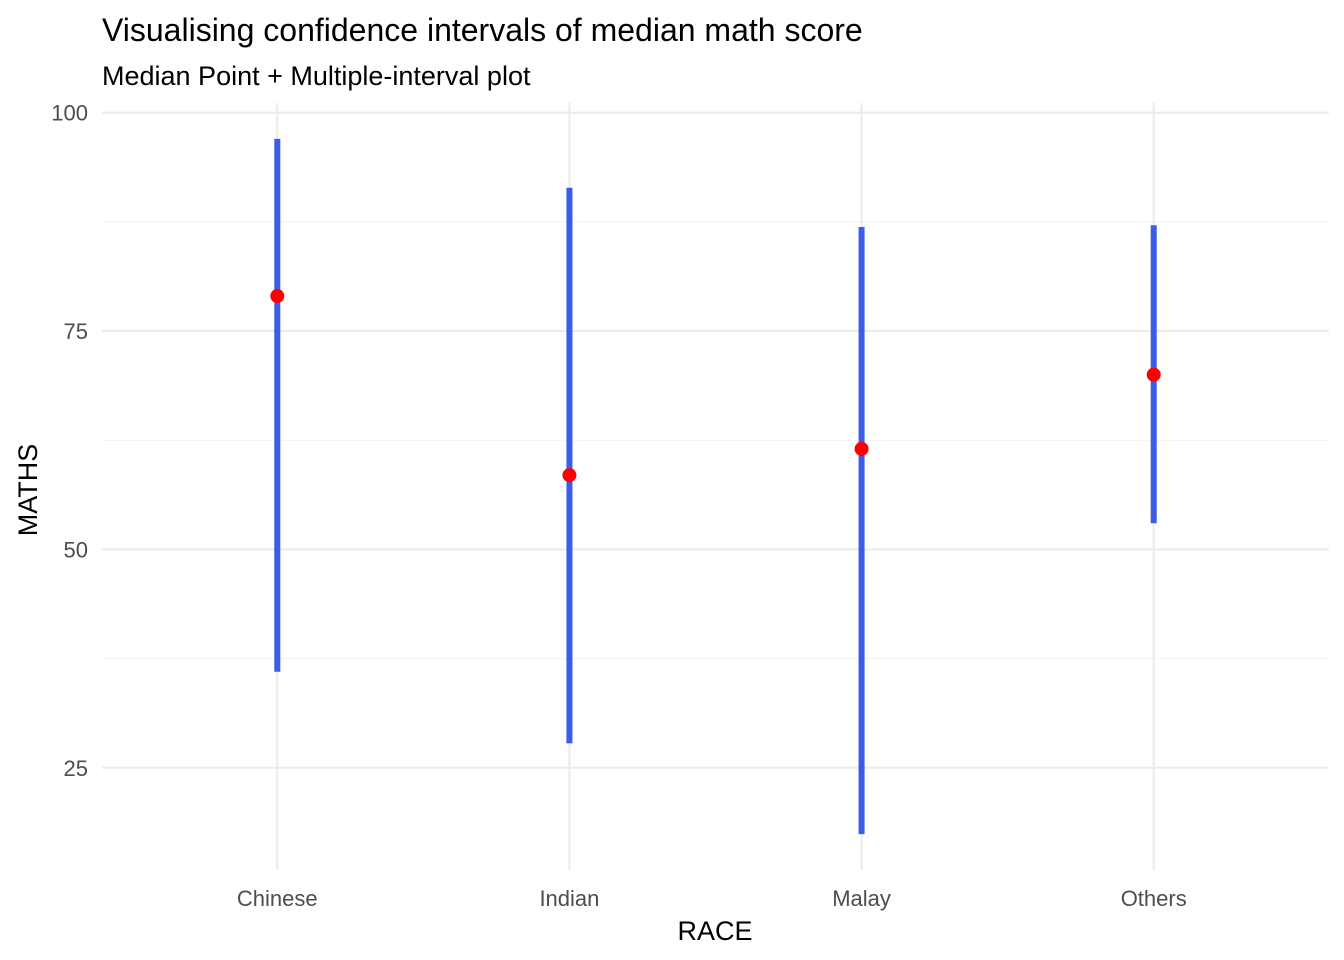 Image resolution: width=1344 pixels, height=960 pixels. I want to click on y-tick-label: 100, so click(69, 113).